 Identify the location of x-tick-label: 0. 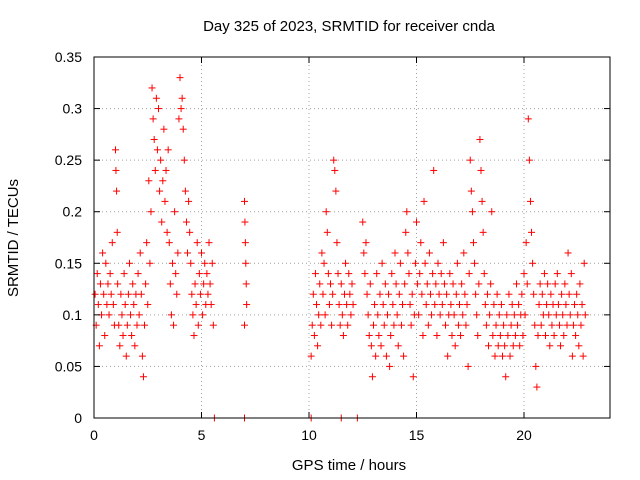
(94, 435).